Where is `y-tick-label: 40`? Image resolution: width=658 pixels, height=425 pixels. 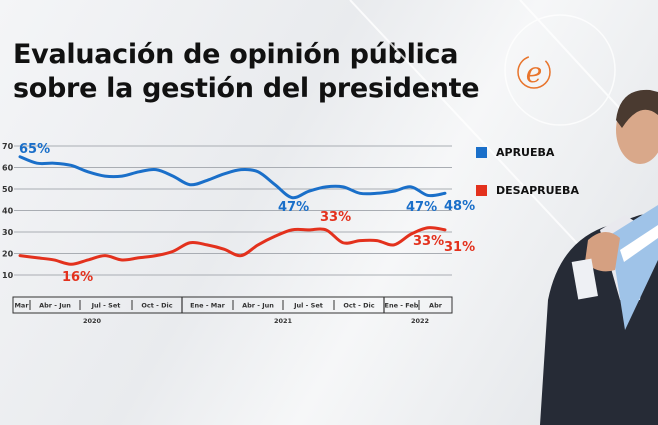
y-tick-label: 40 is located at coordinates (8, 211).